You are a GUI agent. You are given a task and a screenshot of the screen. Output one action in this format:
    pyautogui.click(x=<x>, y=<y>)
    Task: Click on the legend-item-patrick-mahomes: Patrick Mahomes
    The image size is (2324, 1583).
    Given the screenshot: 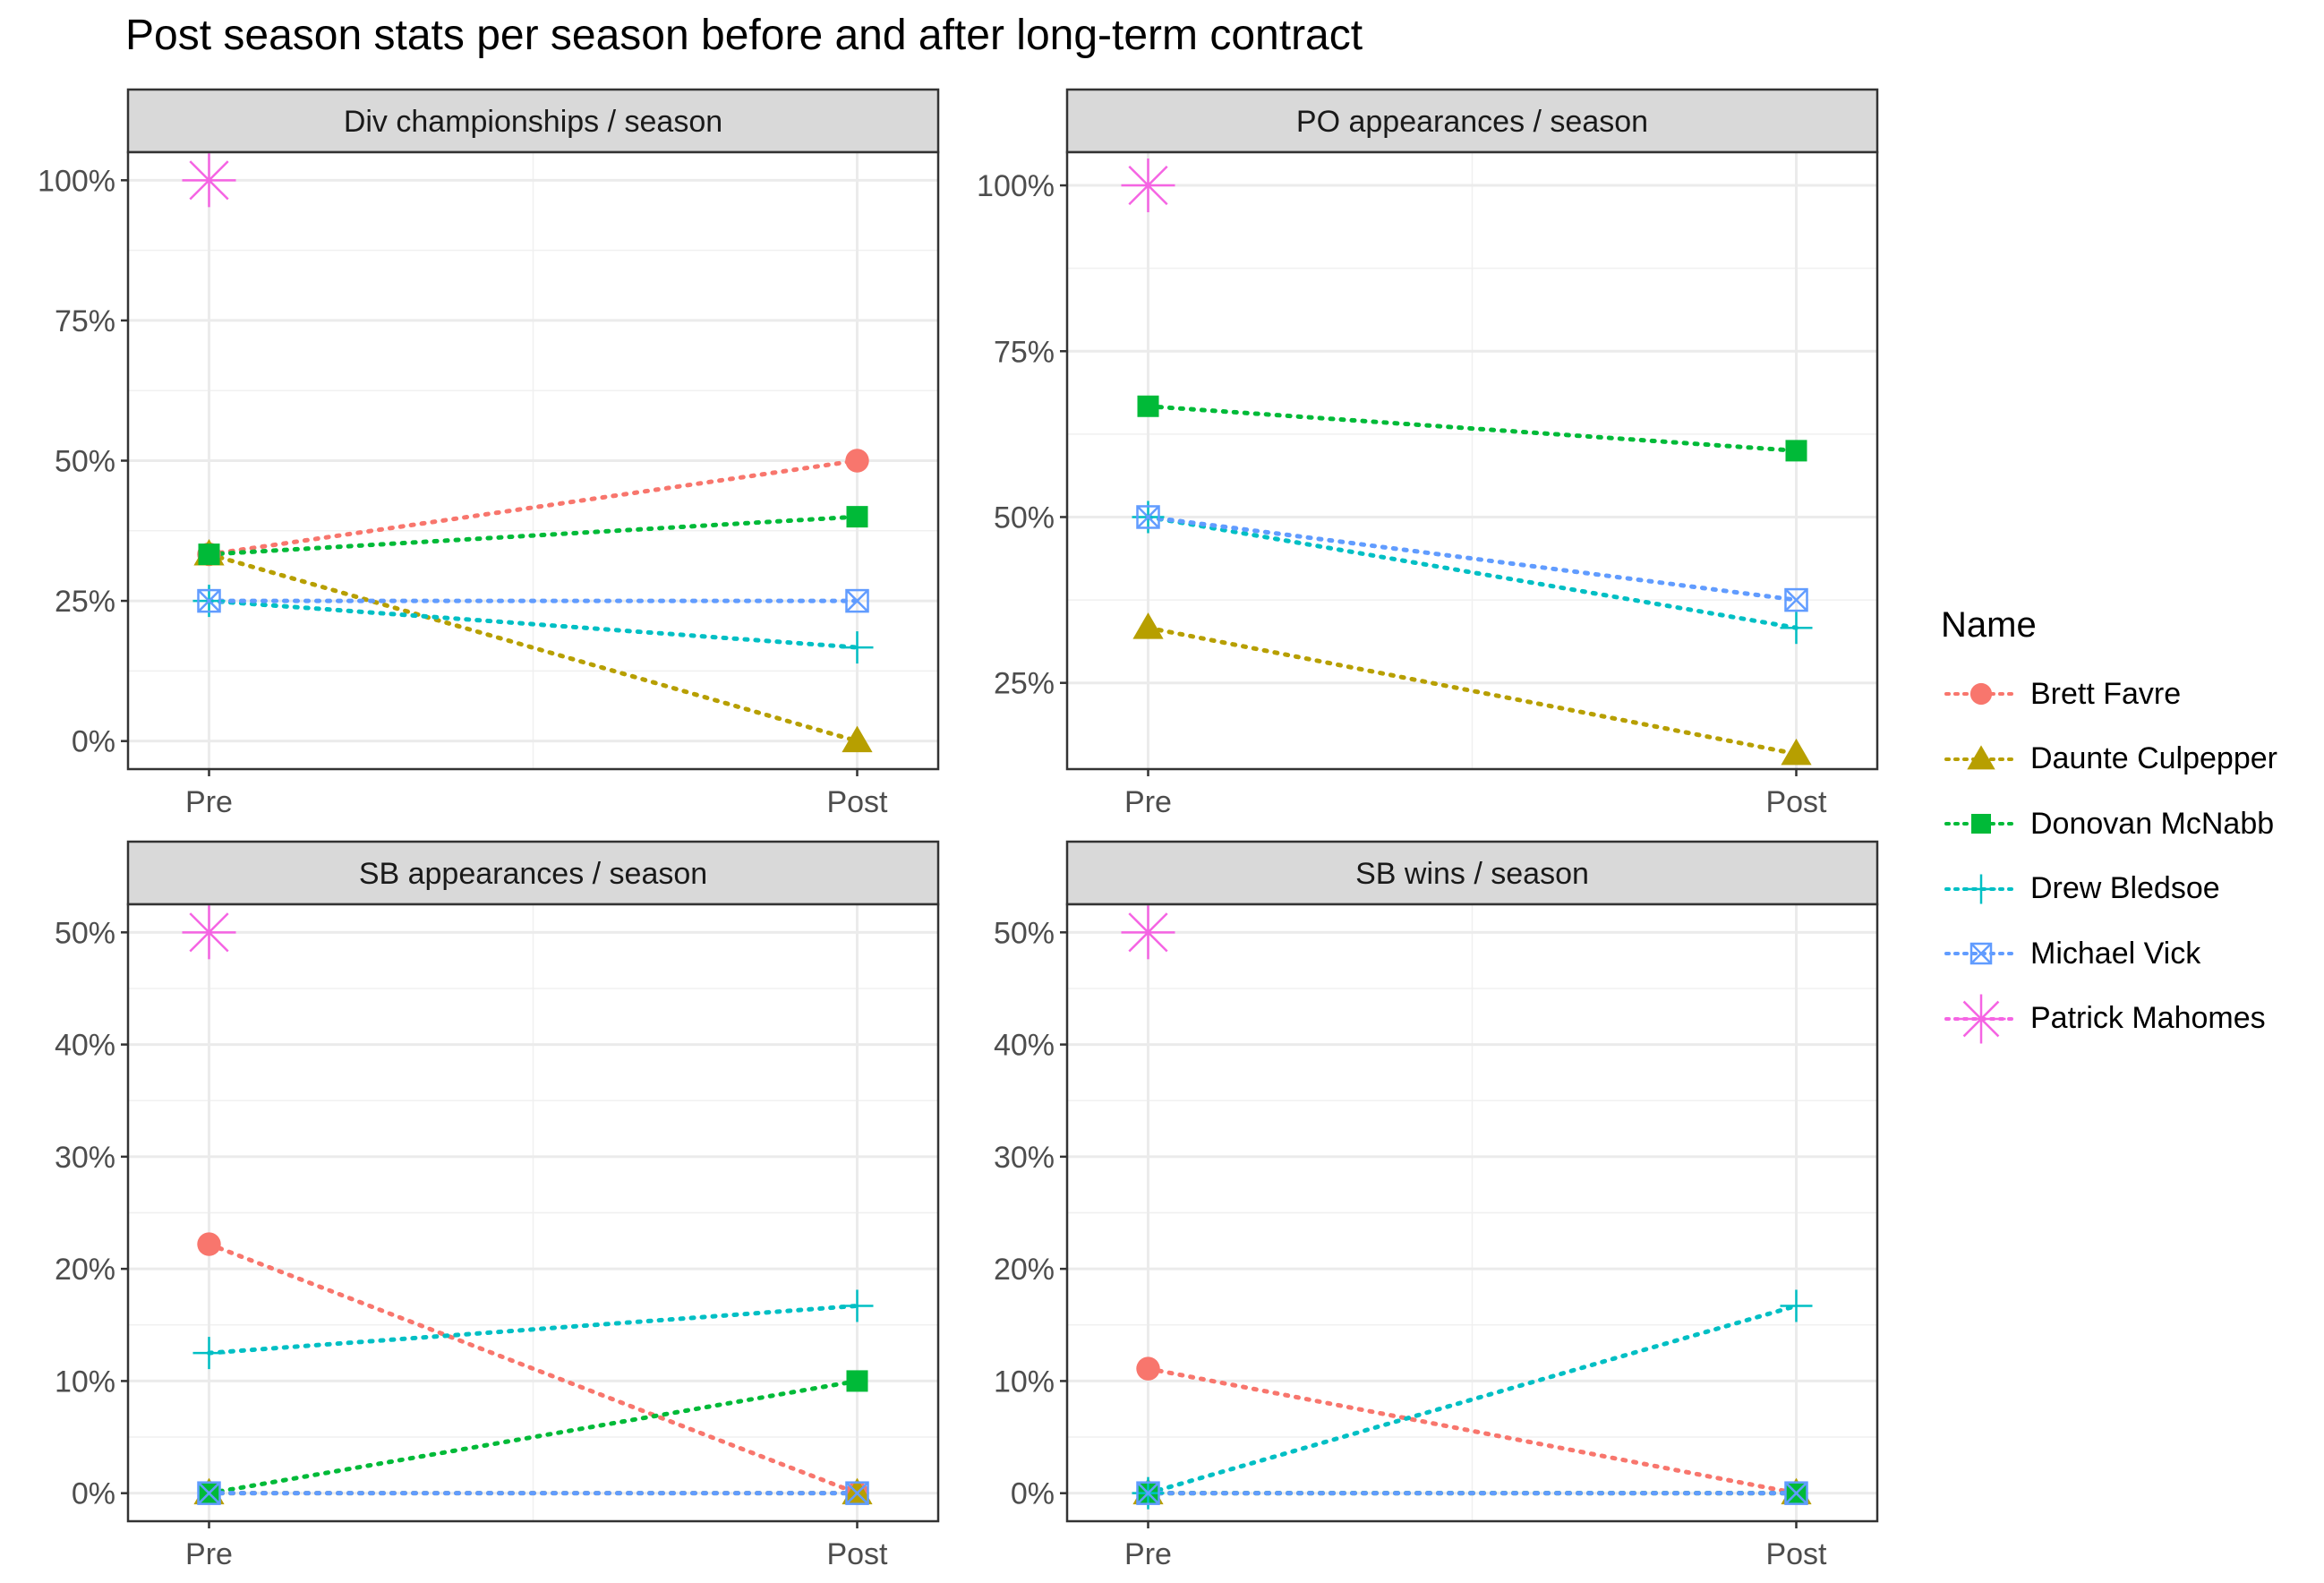 What is the action you would take?
    pyautogui.click(x=2109, y=1020)
    